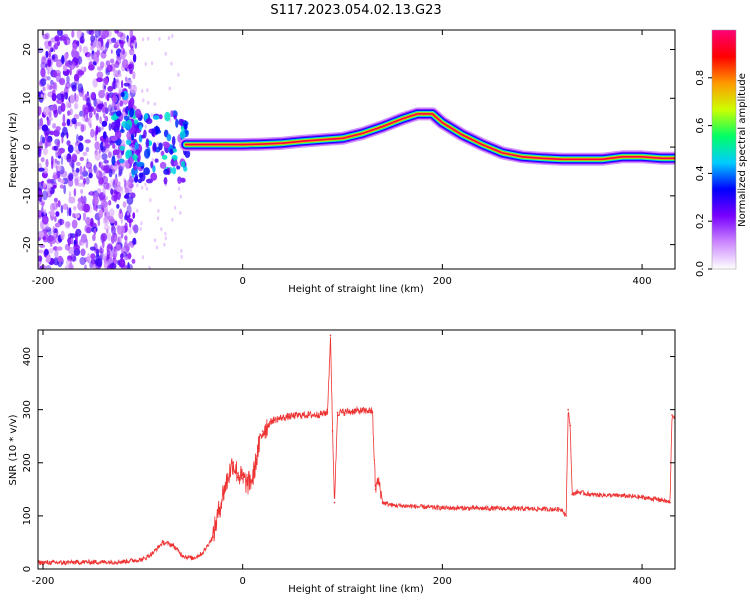 The image size is (750, 600). I want to click on snr-x-tick-label: 400, so click(642, 581).